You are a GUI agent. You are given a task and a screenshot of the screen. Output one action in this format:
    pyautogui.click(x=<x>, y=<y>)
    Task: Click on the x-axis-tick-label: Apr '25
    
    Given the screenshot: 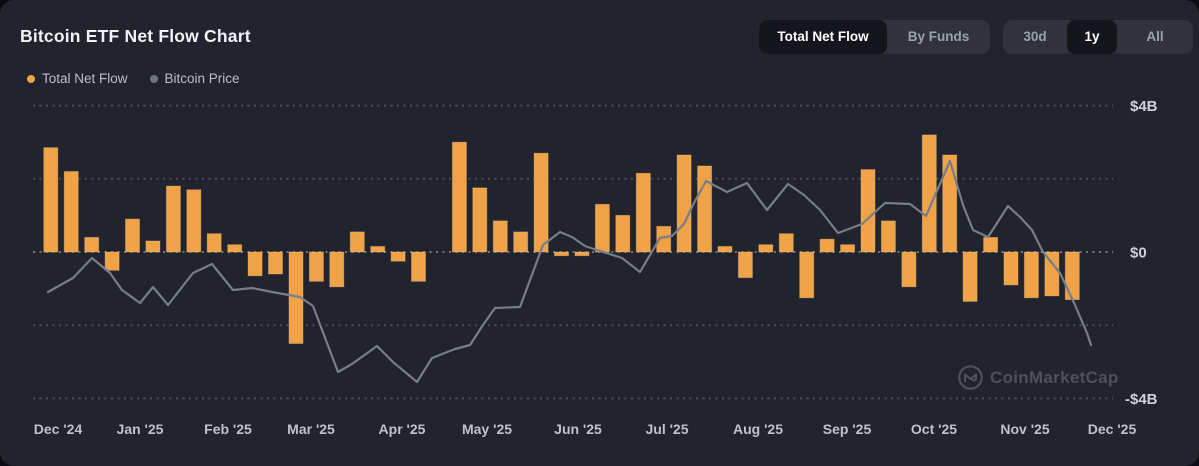 What is the action you would take?
    pyautogui.click(x=402, y=429)
    